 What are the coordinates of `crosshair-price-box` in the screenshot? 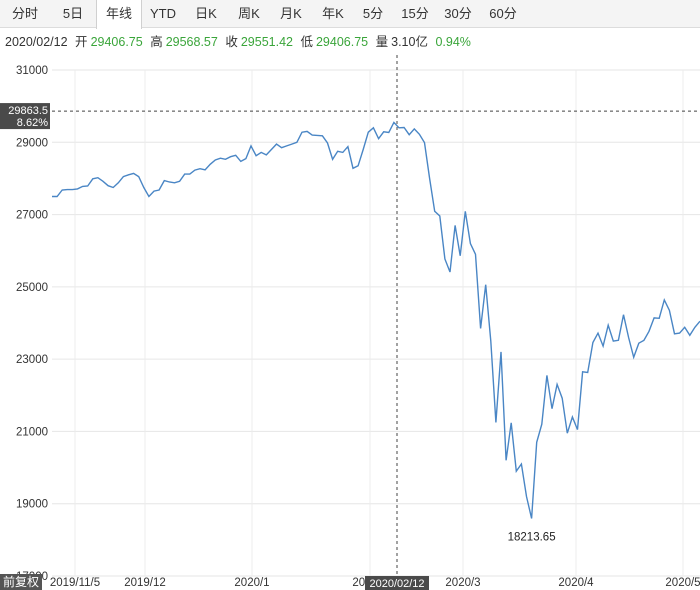 It's located at (25, 116).